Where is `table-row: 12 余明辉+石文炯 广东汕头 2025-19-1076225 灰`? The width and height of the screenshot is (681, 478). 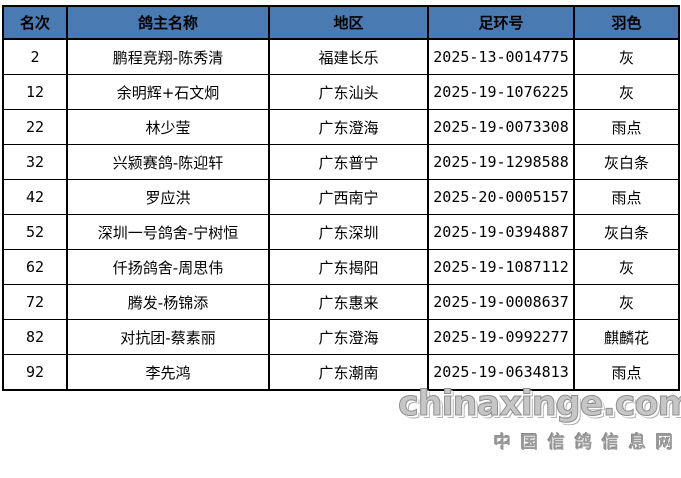 table-row: 12 余明辉+石文炯 广东汕头 2025-19-1076225 灰 is located at coordinates (341, 92).